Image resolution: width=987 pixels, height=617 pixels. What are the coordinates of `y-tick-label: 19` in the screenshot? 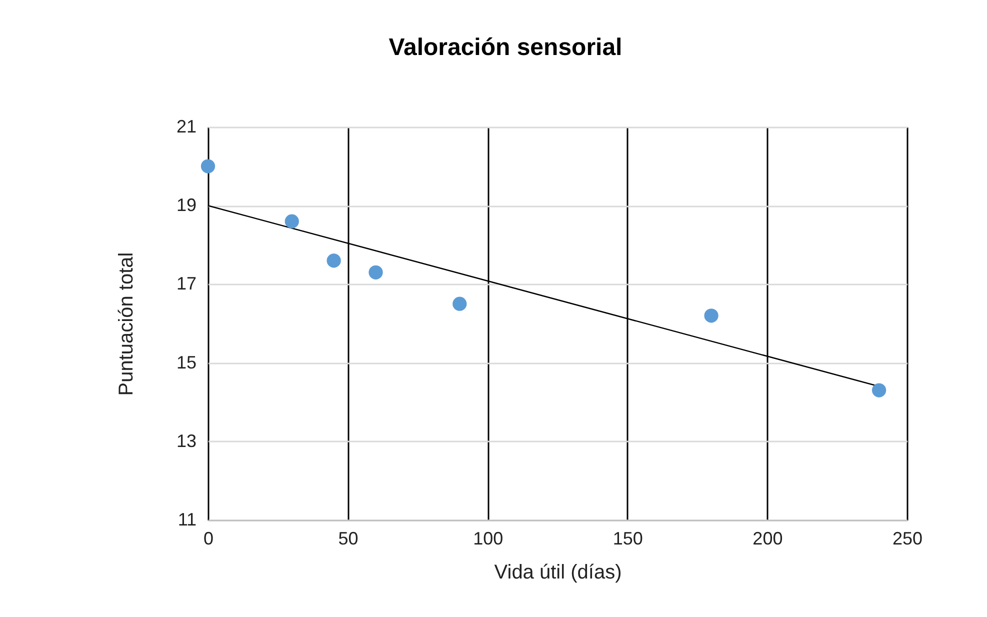 It's located at (186, 205).